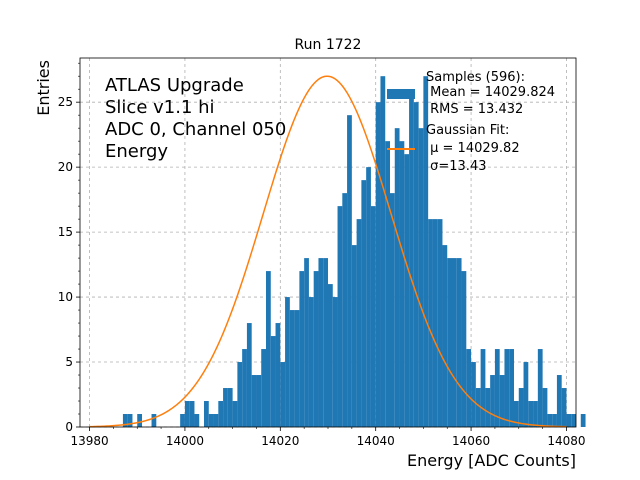  I want to click on info-line-slice: Slice v1.1 hi, so click(160, 107).